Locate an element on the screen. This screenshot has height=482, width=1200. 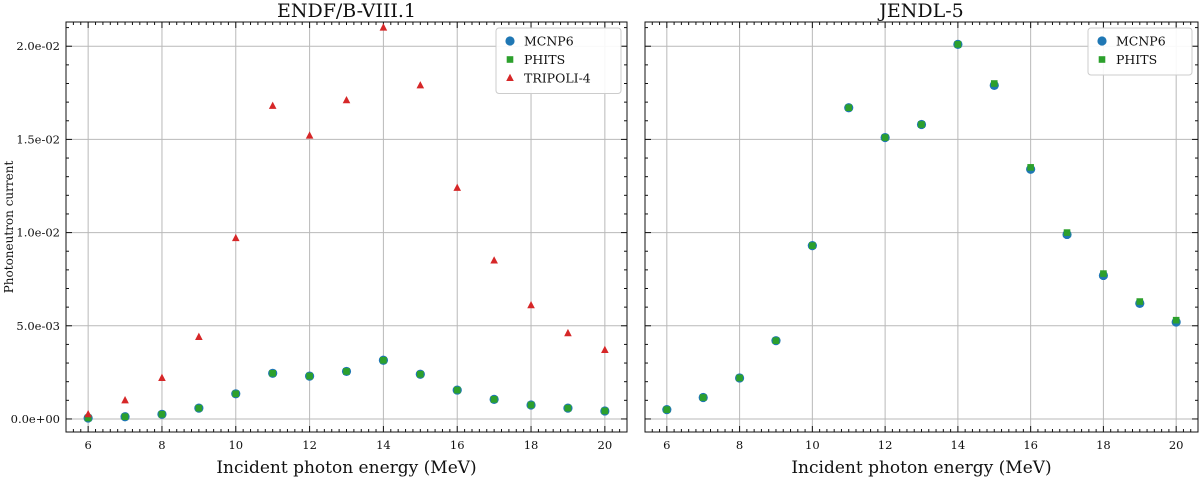
legend: MCNP6 PHITS is located at coordinates (1140, 51).